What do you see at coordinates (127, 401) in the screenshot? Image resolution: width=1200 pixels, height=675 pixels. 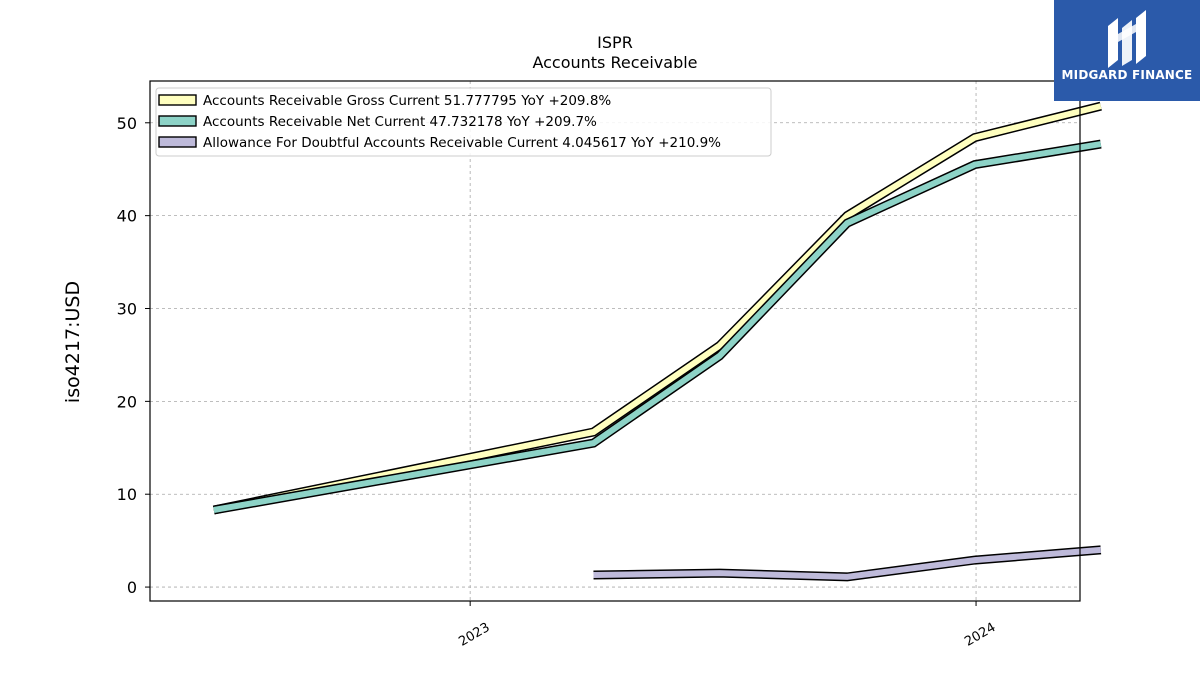 I see `y-tick-label: 20` at bounding box center [127, 401].